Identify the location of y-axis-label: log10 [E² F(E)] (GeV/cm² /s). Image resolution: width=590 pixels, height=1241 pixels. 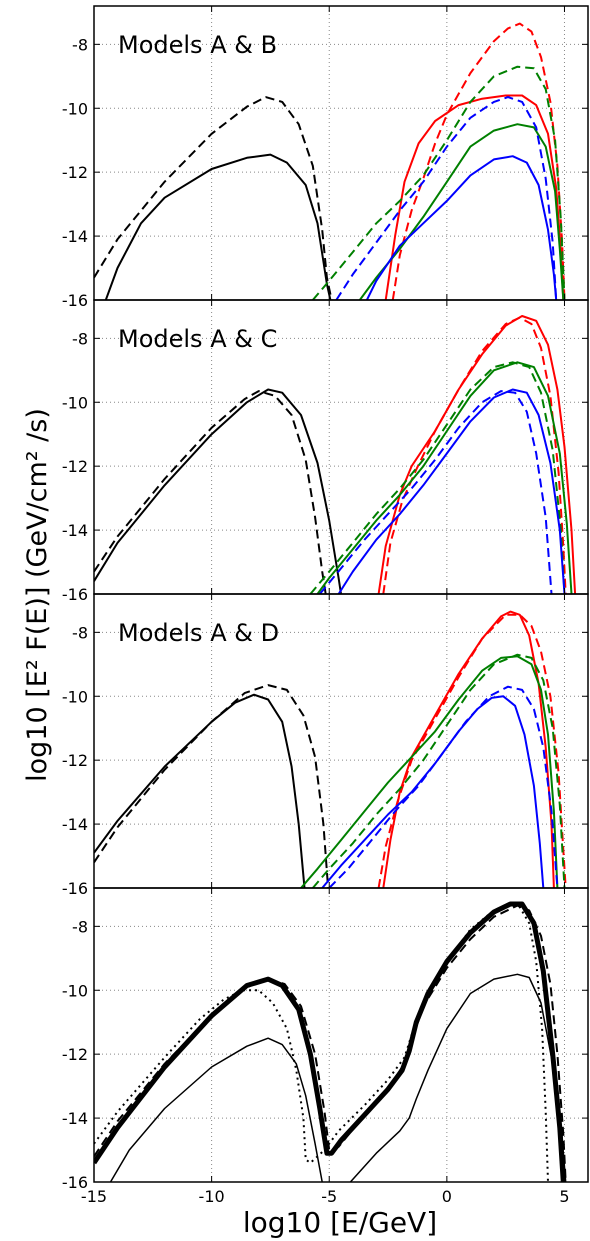
(37, 595).